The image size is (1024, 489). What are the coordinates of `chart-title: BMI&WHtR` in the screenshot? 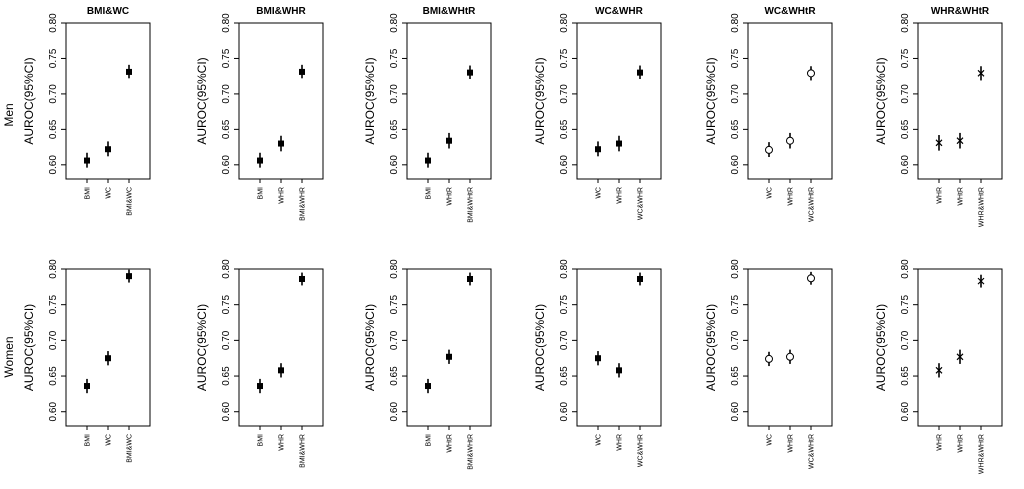 It's located at (450, 11).